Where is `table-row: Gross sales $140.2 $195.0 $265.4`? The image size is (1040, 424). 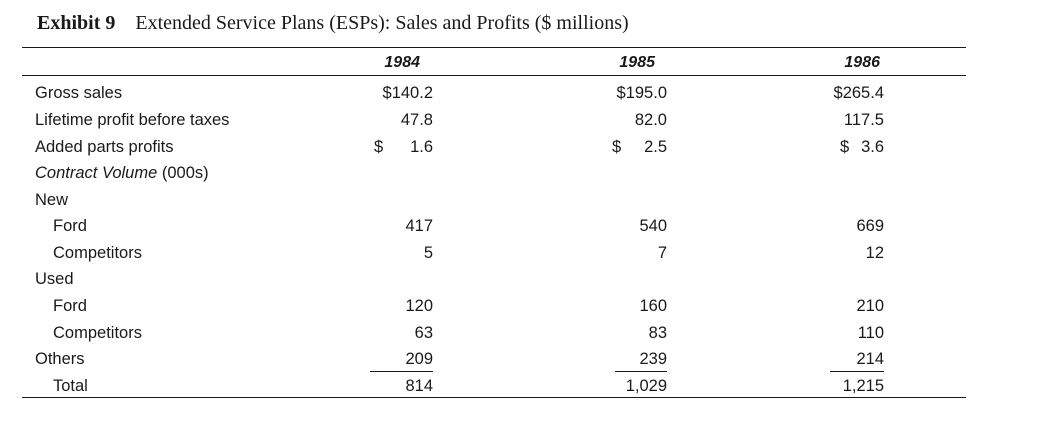 table-row: Gross sales $140.2 $195.0 $265.4 is located at coordinates (459, 93).